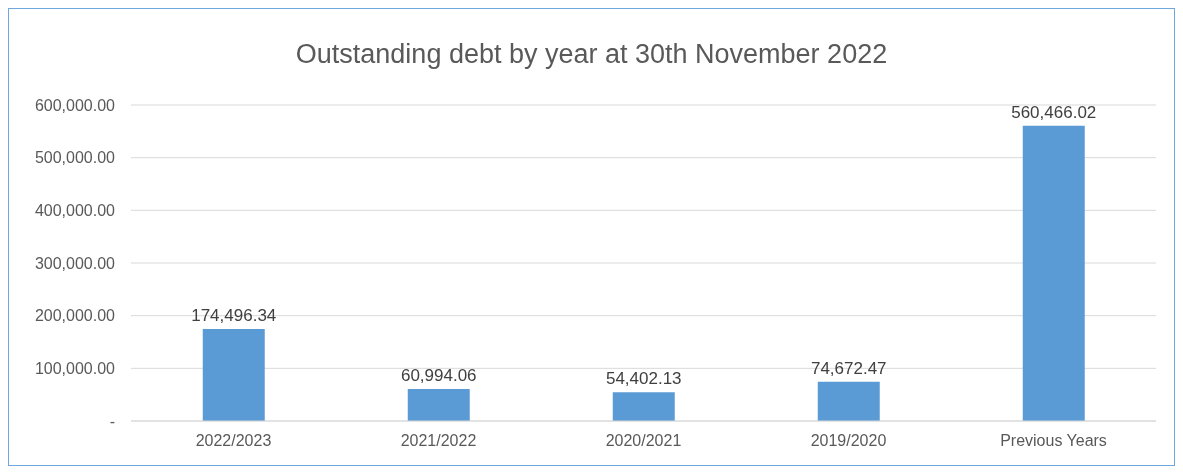 Image resolution: width=1183 pixels, height=474 pixels. I want to click on data-label: 54,402.13, so click(643, 379).